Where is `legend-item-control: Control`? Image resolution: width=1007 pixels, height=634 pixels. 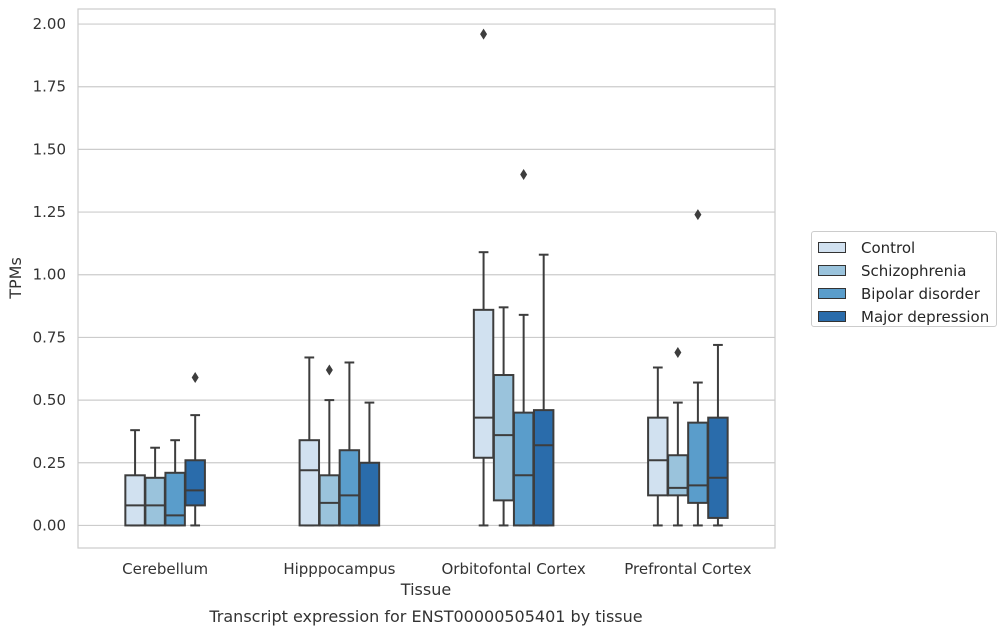
legend-item-control: Control is located at coordinates (907, 247).